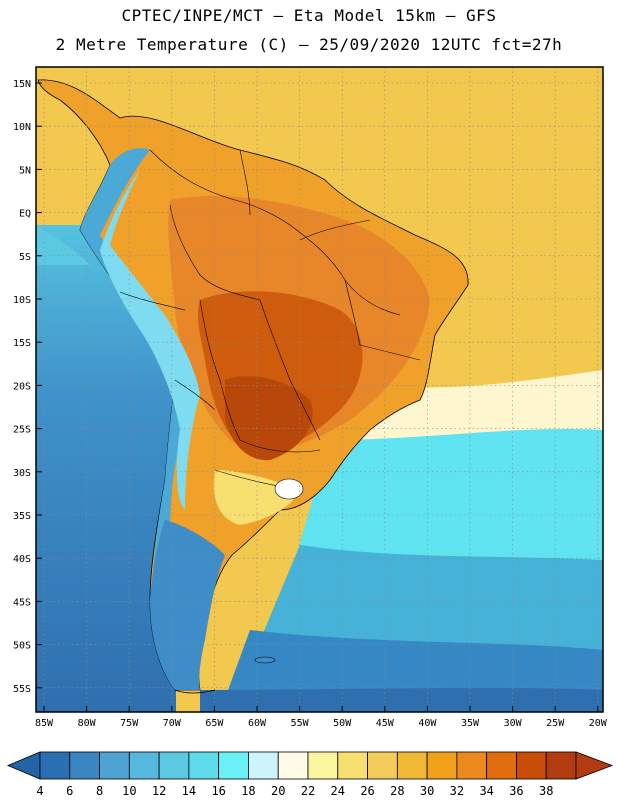 This screenshot has height=800, width=618. Describe the element at coordinates (457, 791) in the screenshot. I see `colorbar-label: 32` at that location.